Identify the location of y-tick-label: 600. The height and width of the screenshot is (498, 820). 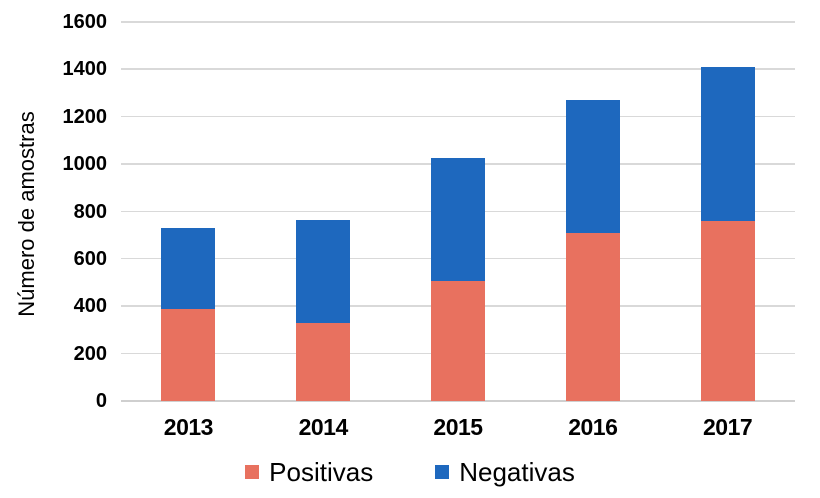
(90, 258).